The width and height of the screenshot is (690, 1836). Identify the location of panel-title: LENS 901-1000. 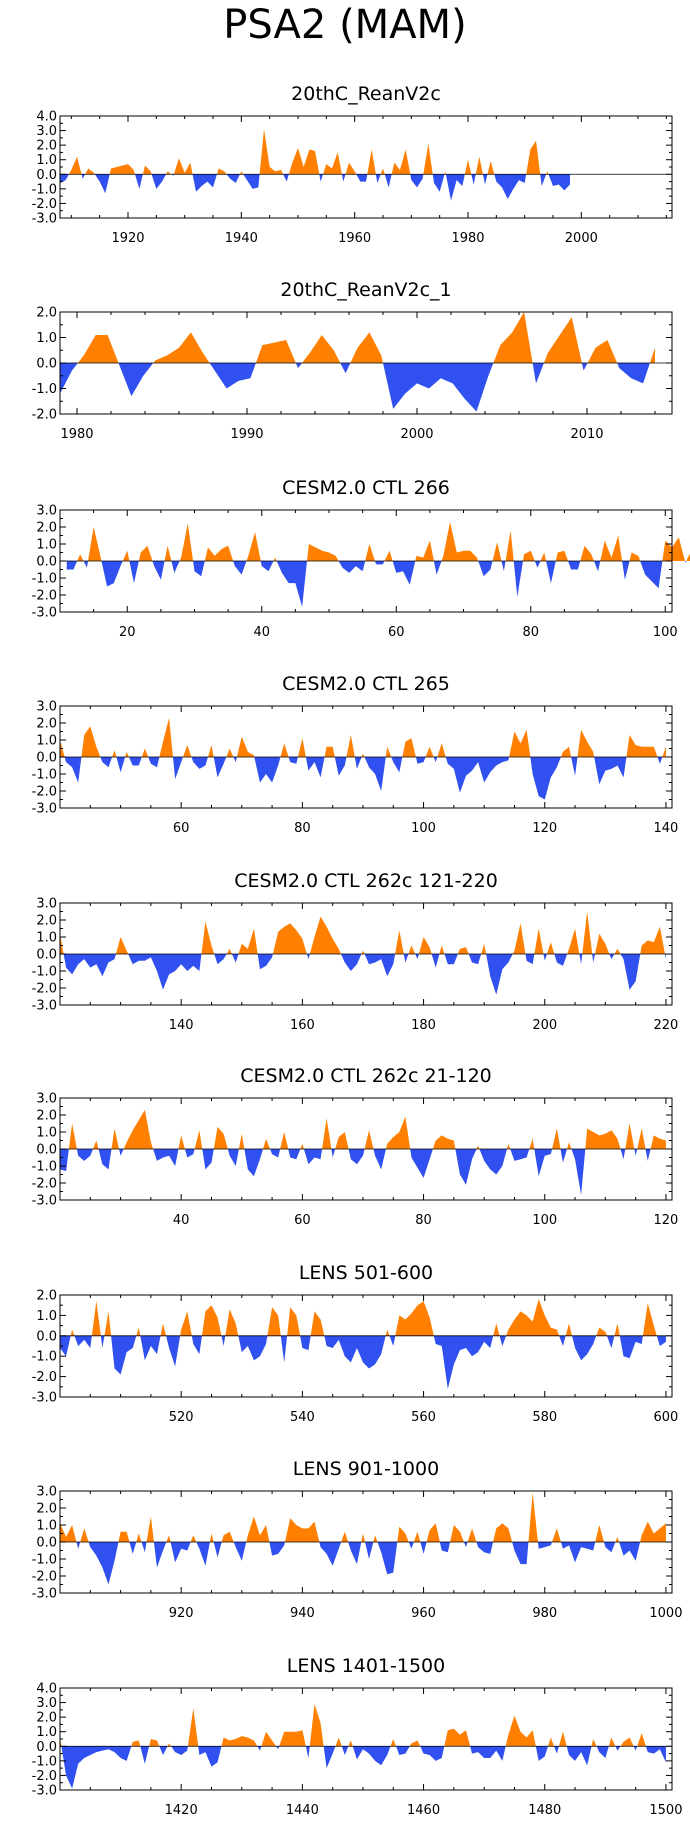
(366, 1469).